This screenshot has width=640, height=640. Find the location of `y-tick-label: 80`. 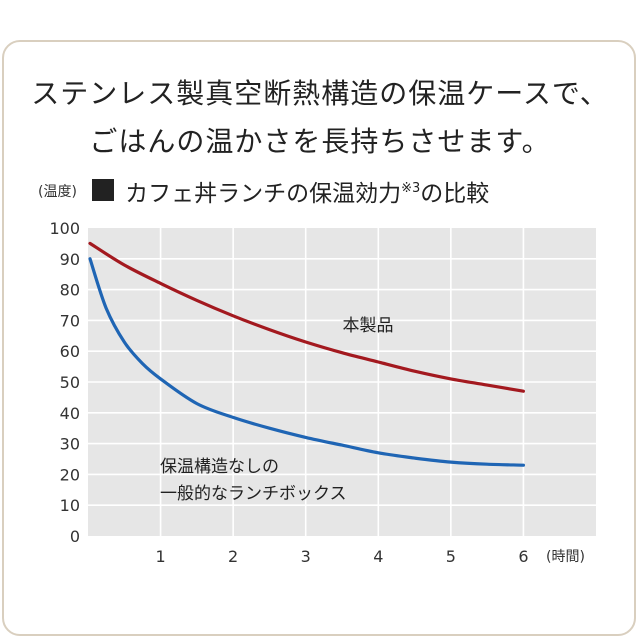

y-tick-label: 80 is located at coordinates (70, 290).